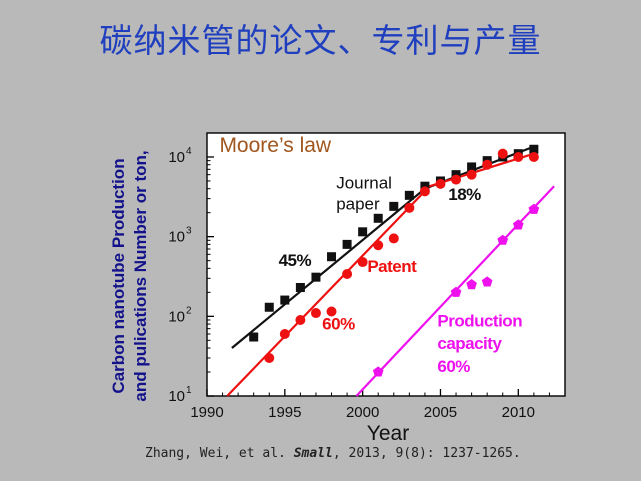 The image size is (641, 481). What do you see at coordinates (284, 412) in the screenshot?
I see `x-tick-label: 1995` at bounding box center [284, 412].